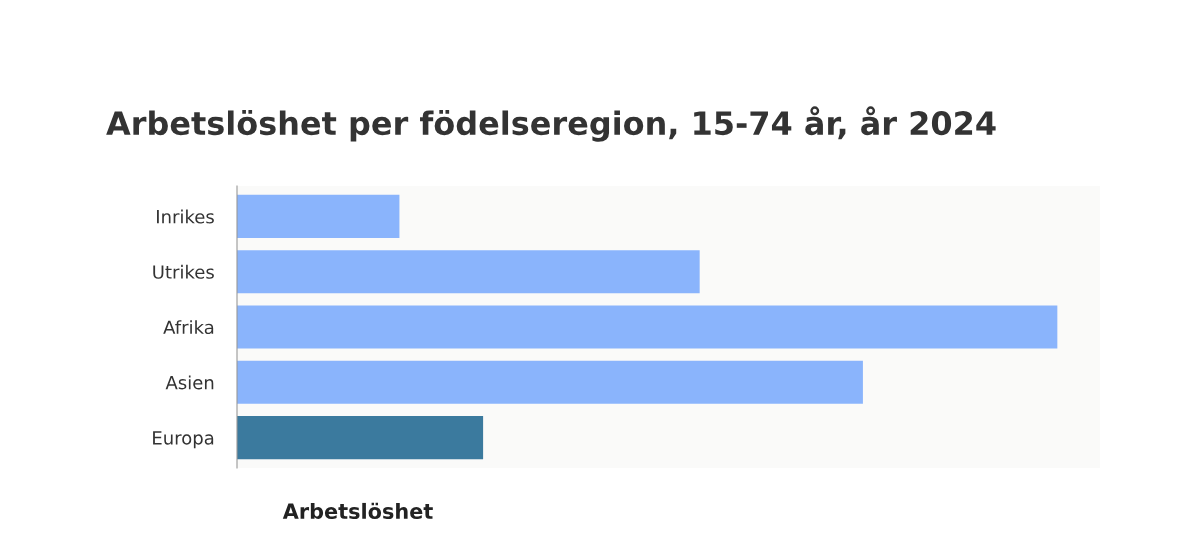 Image resolution: width=1200 pixels, height=554 pixels. I want to click on y-tick-label: Utrikes, so click(183, 271).